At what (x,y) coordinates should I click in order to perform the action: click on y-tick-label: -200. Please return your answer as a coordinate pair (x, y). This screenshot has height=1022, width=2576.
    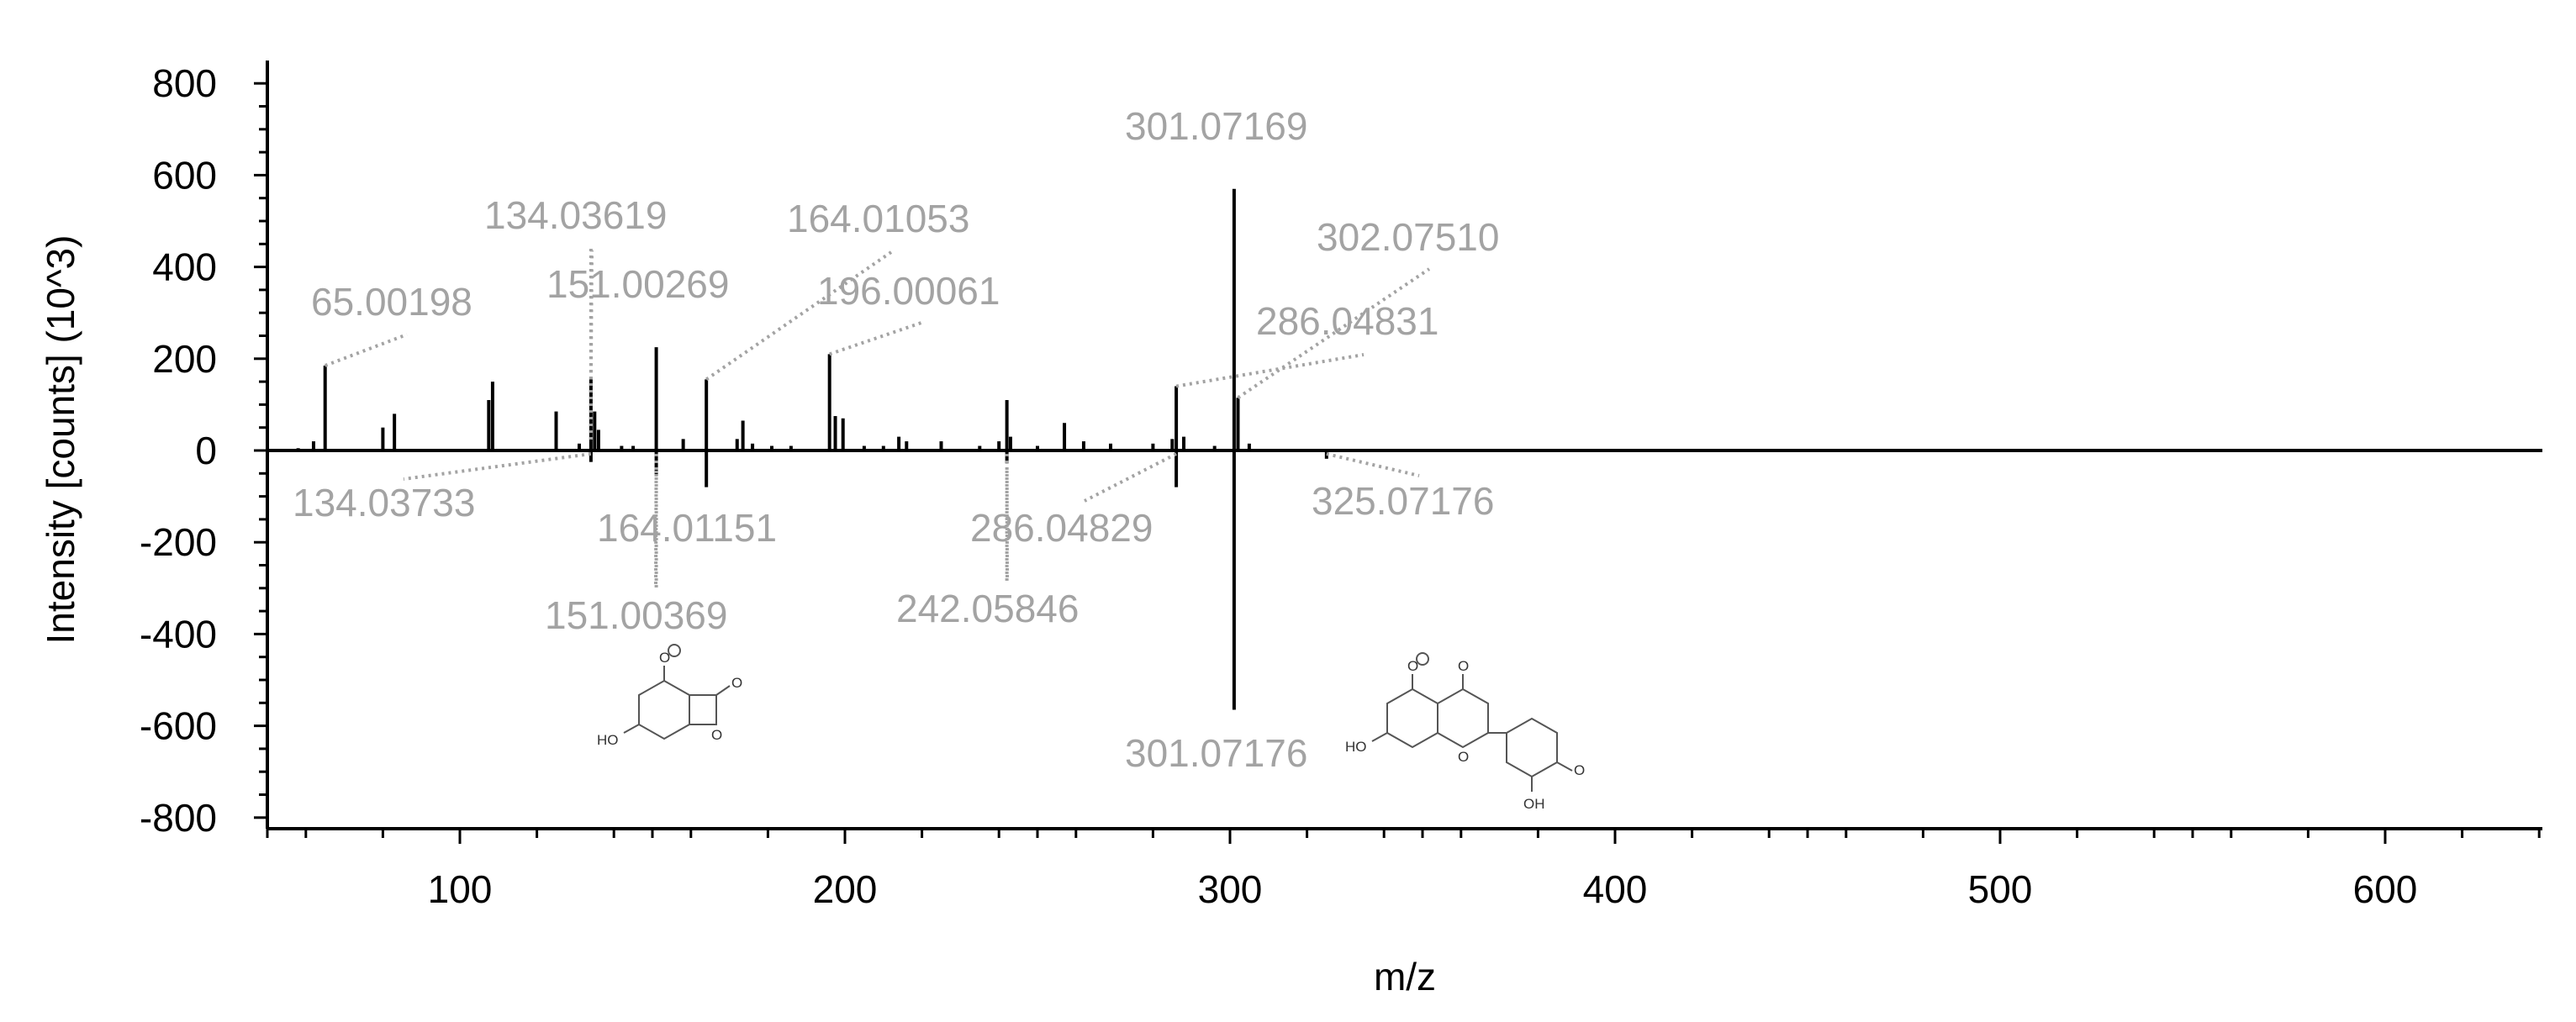
    Looking at the image, I should click on (179, 542).